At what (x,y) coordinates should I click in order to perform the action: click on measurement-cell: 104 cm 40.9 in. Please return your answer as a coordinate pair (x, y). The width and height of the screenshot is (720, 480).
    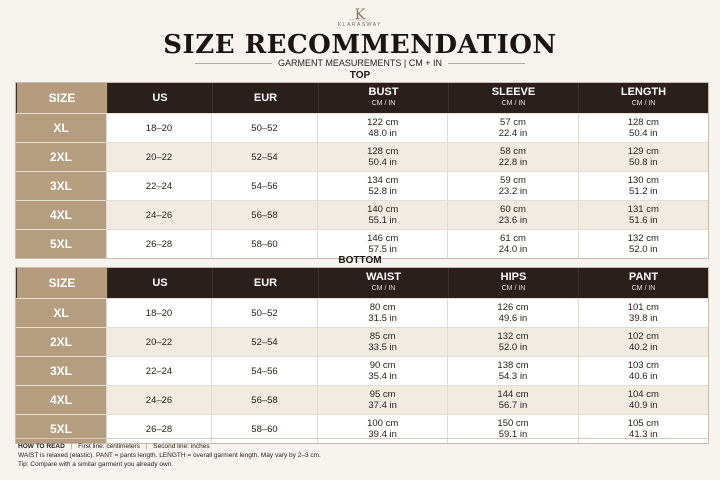
    Looking at the image, I should click on (642, 400).